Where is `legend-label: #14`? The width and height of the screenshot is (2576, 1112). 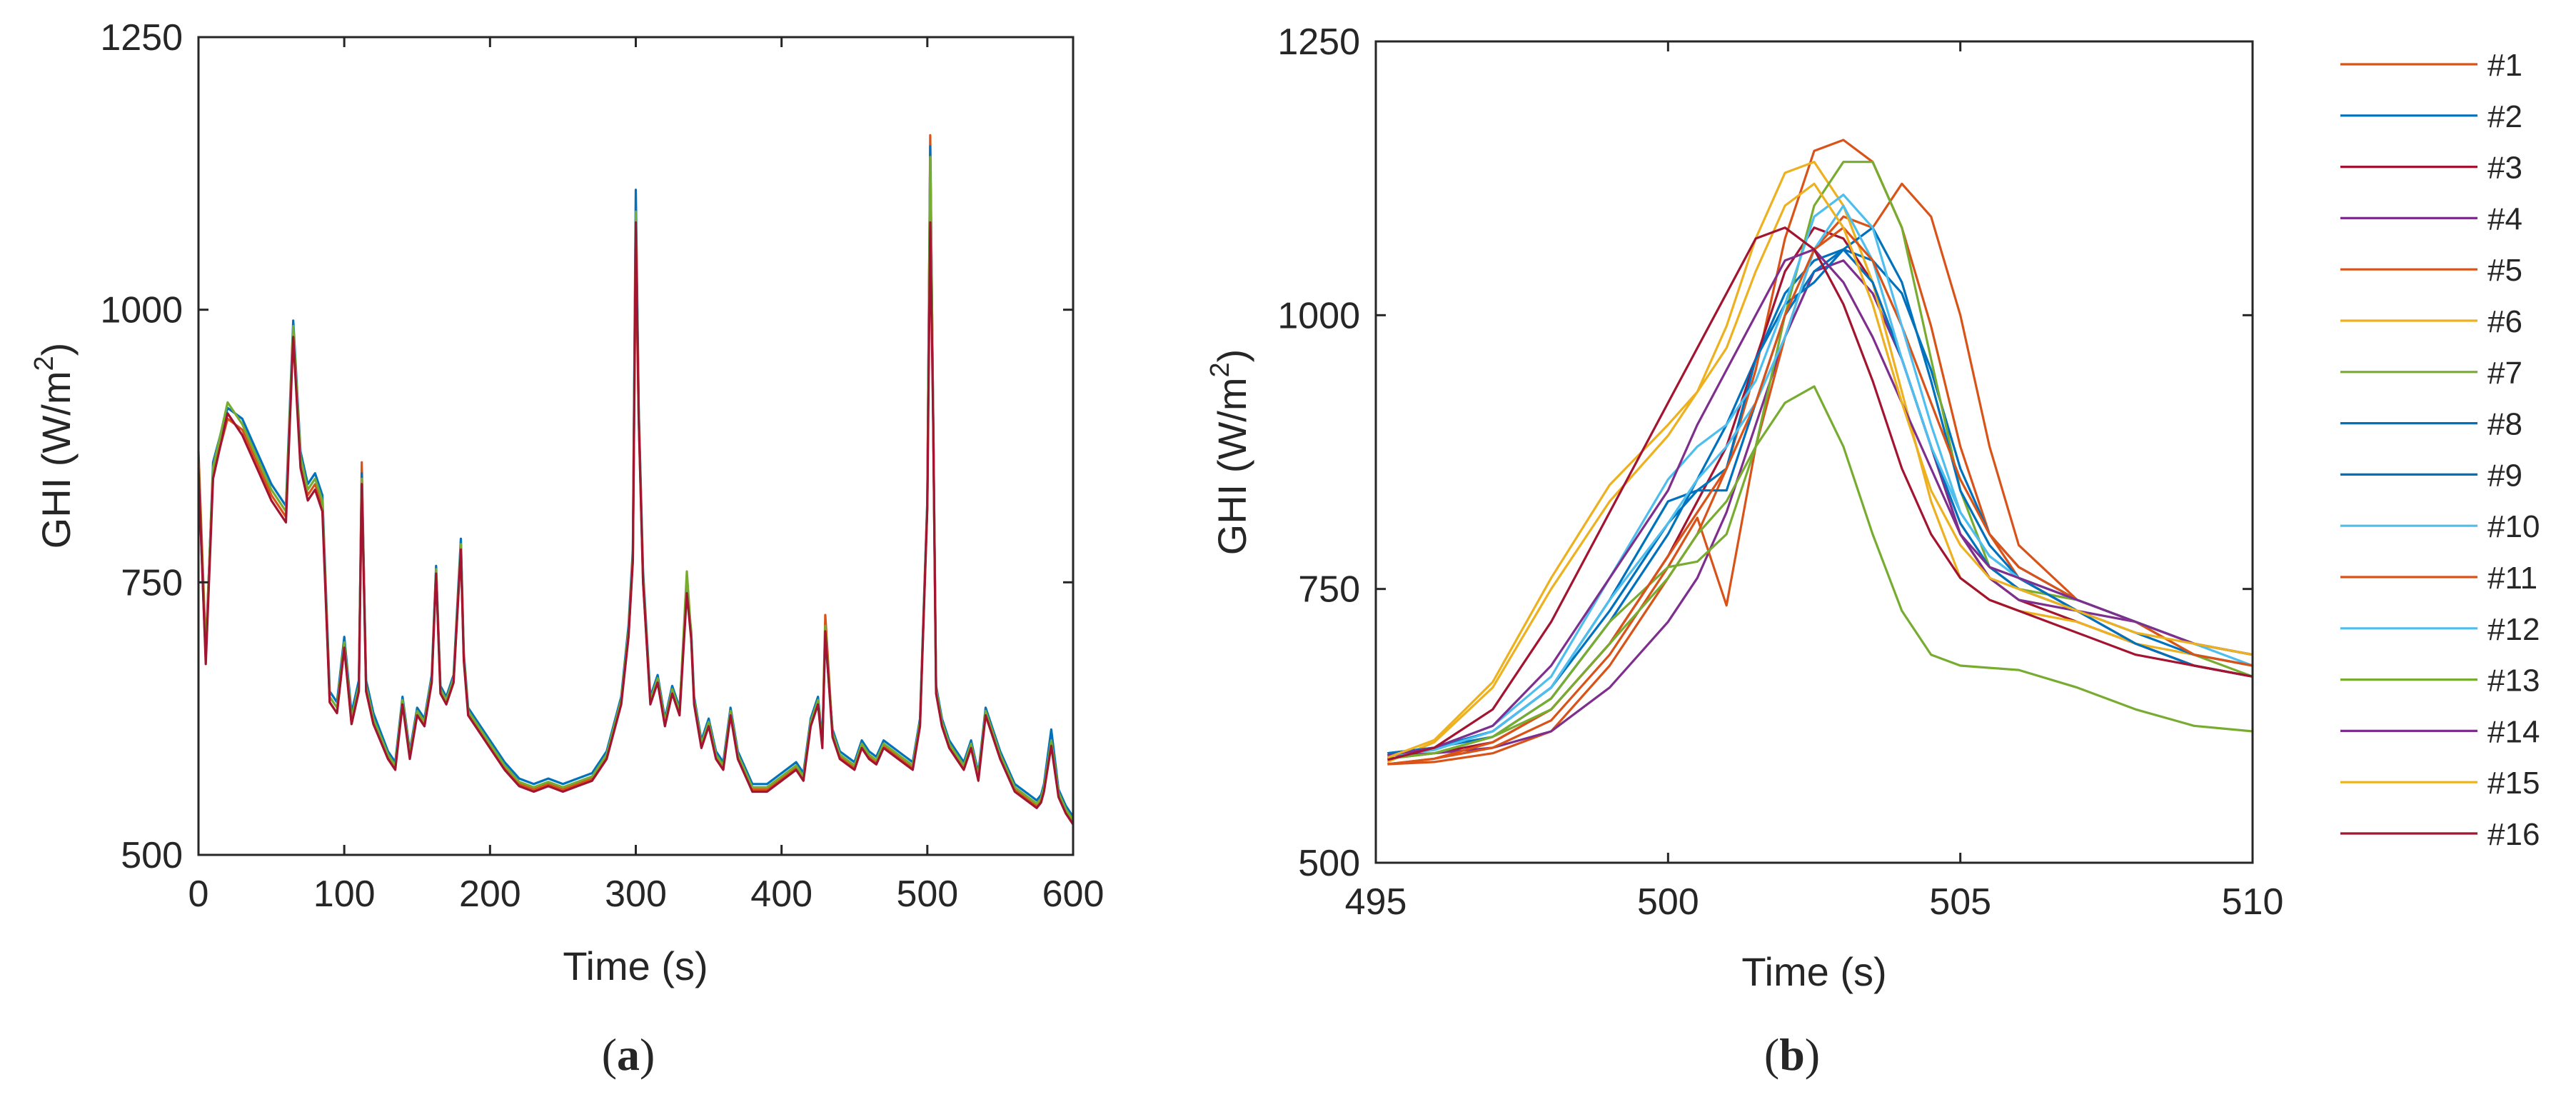 legend-label: #14 is located at coordinates (2513, 731).